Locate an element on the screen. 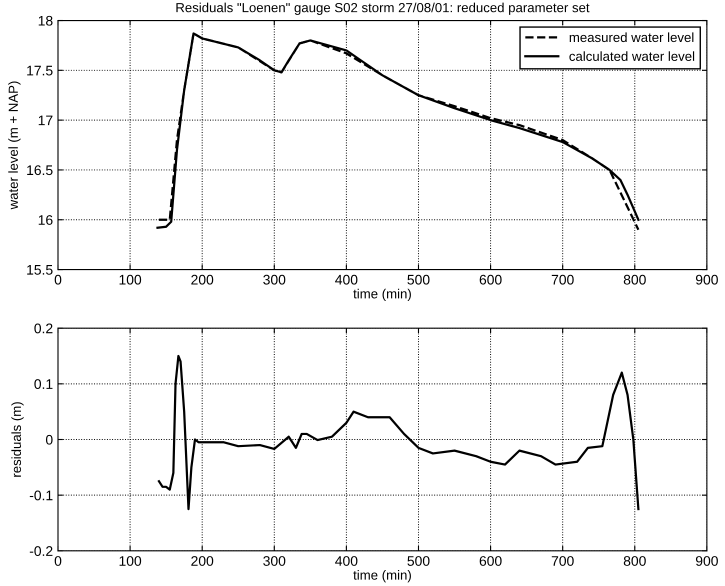 The height and width of the screenshot is (586, 725). y-tick-label: 16.5 is located at coordinates (40, 170).